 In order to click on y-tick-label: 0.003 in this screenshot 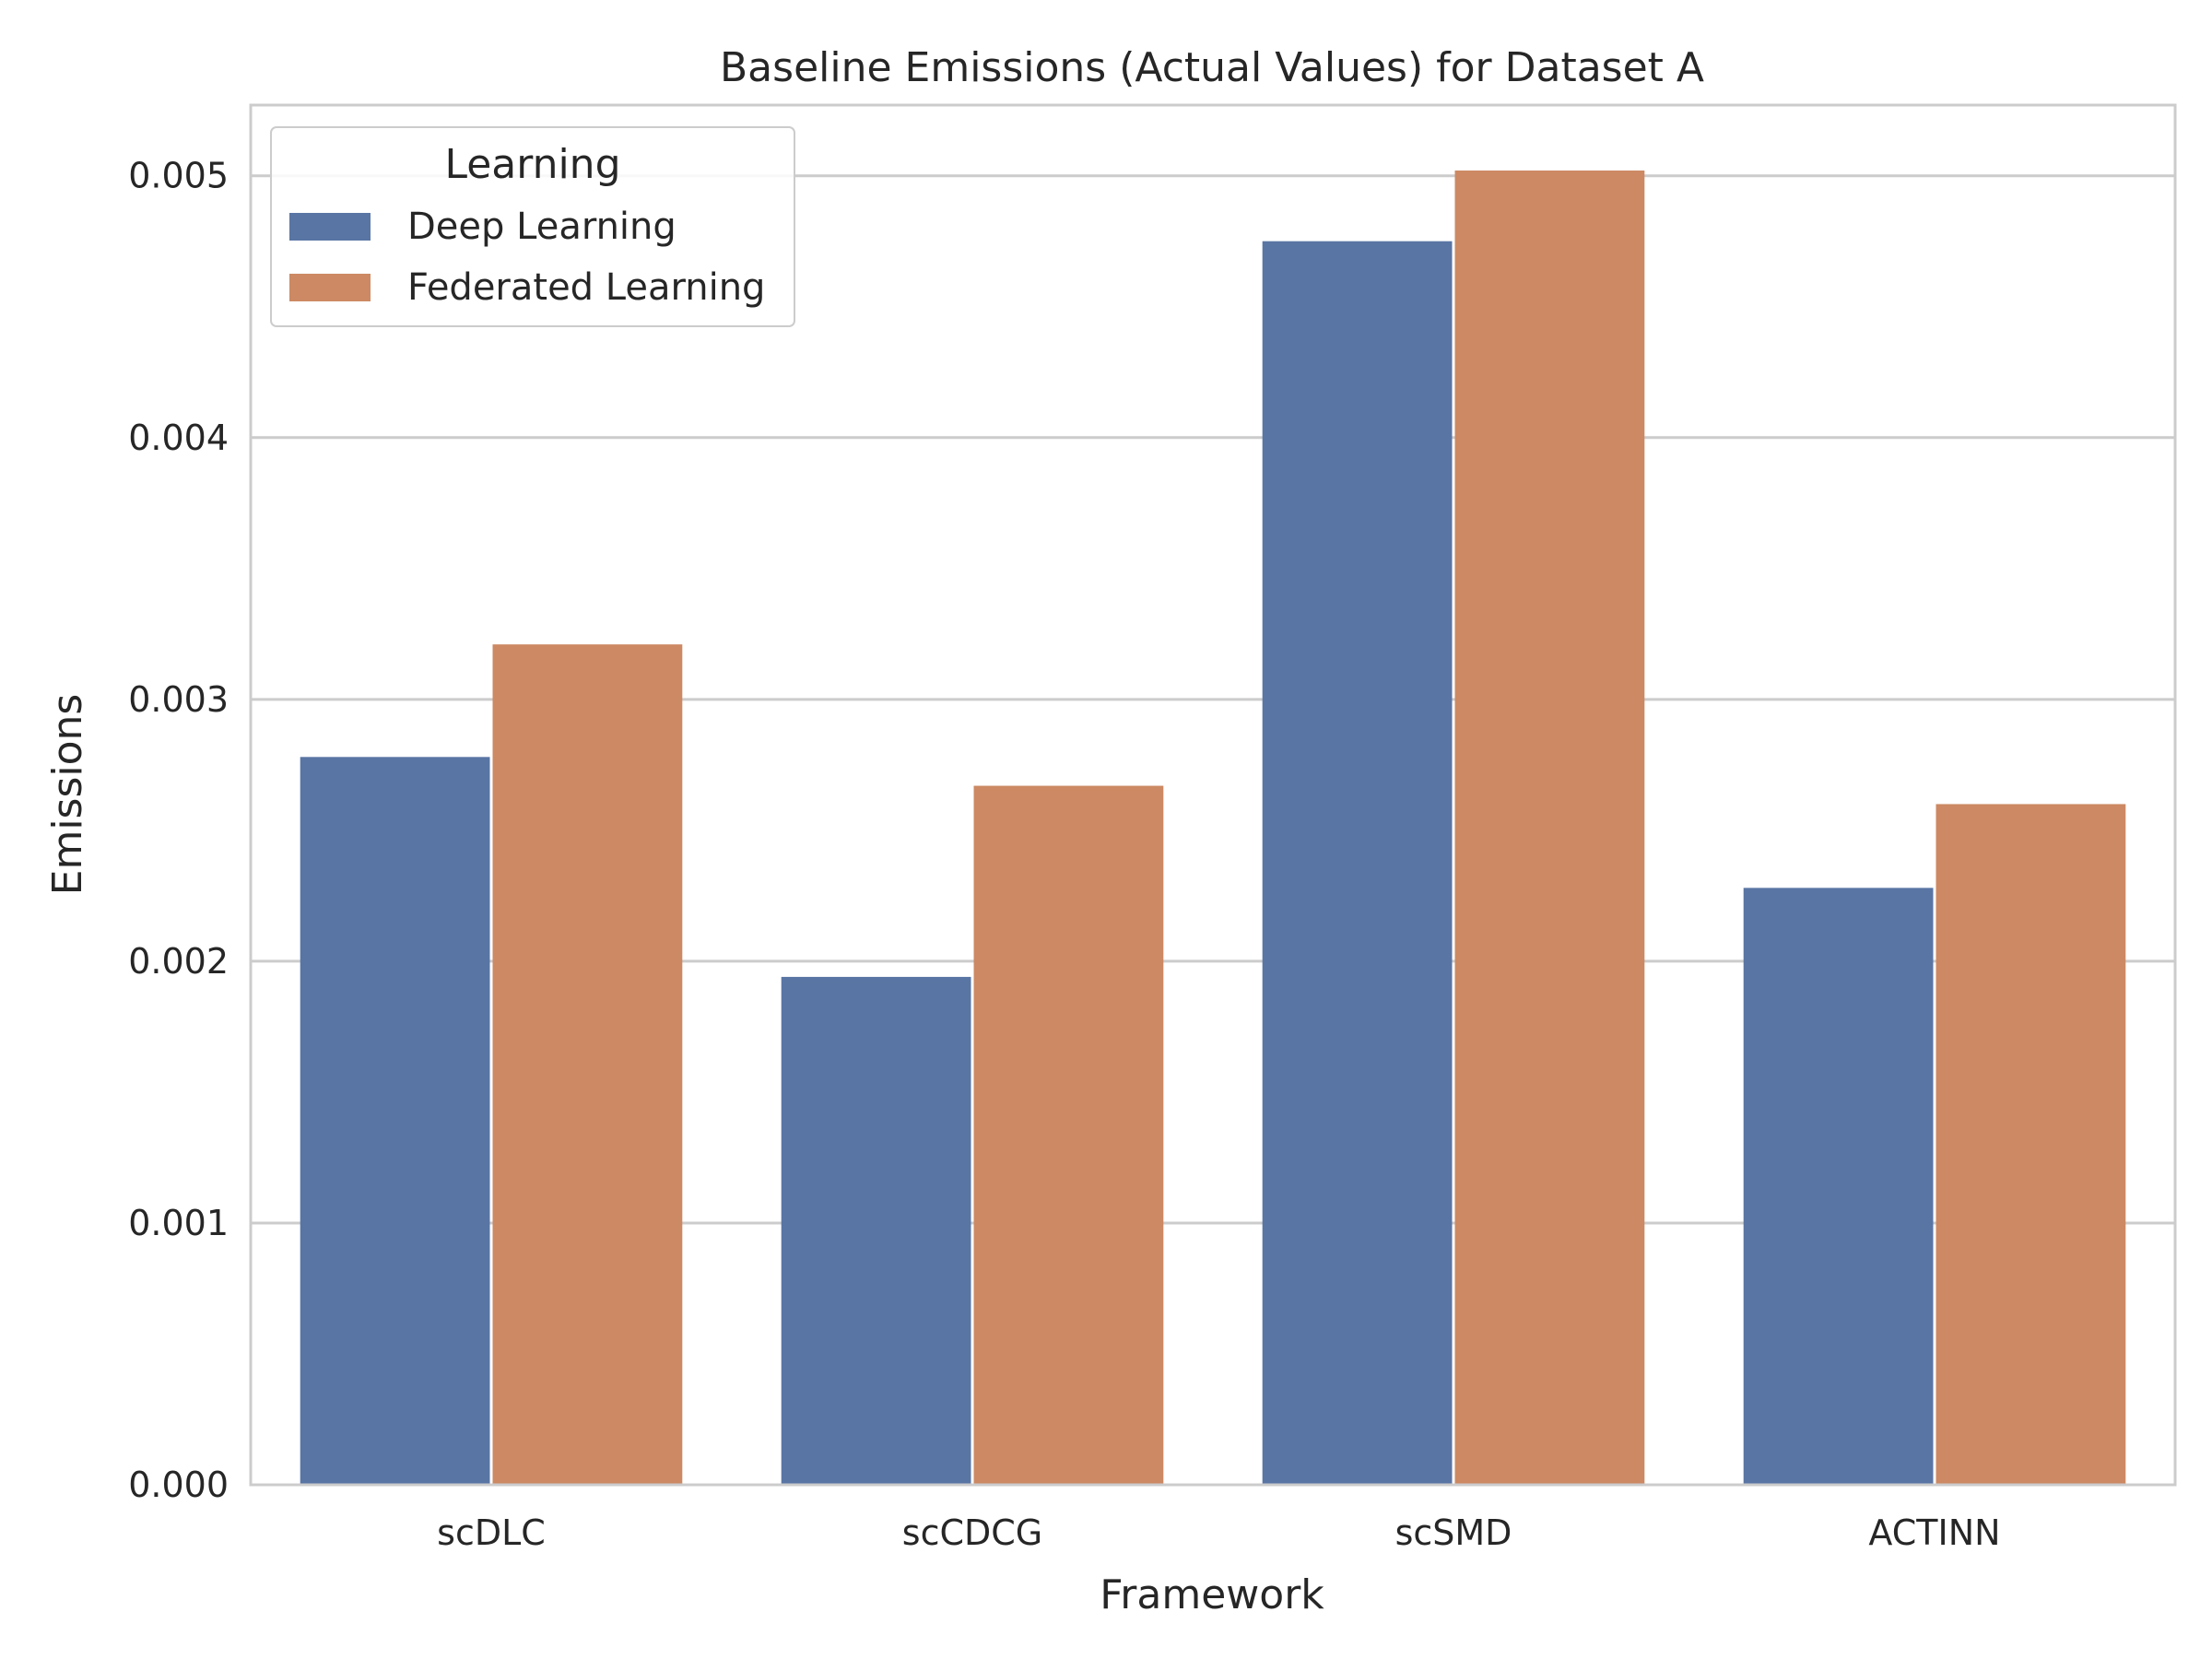, I will do `click(178, 699)`.